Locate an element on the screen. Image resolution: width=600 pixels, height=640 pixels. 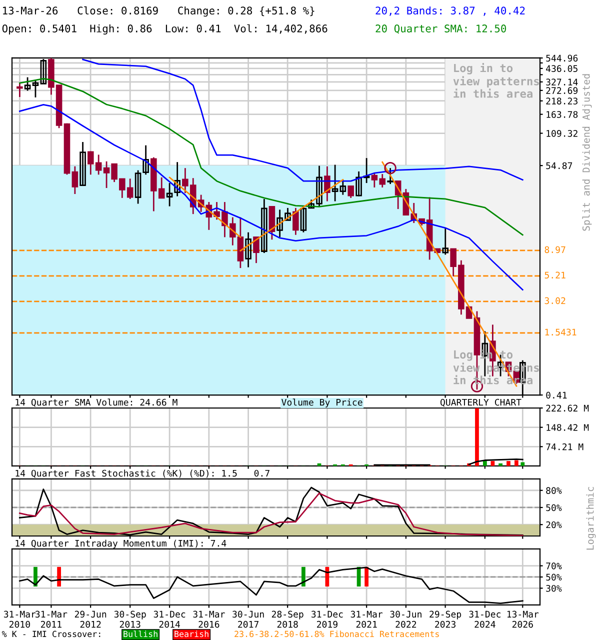
y-axis-title: Split and Dividend Adjusted is located at coordinates (587, 152).